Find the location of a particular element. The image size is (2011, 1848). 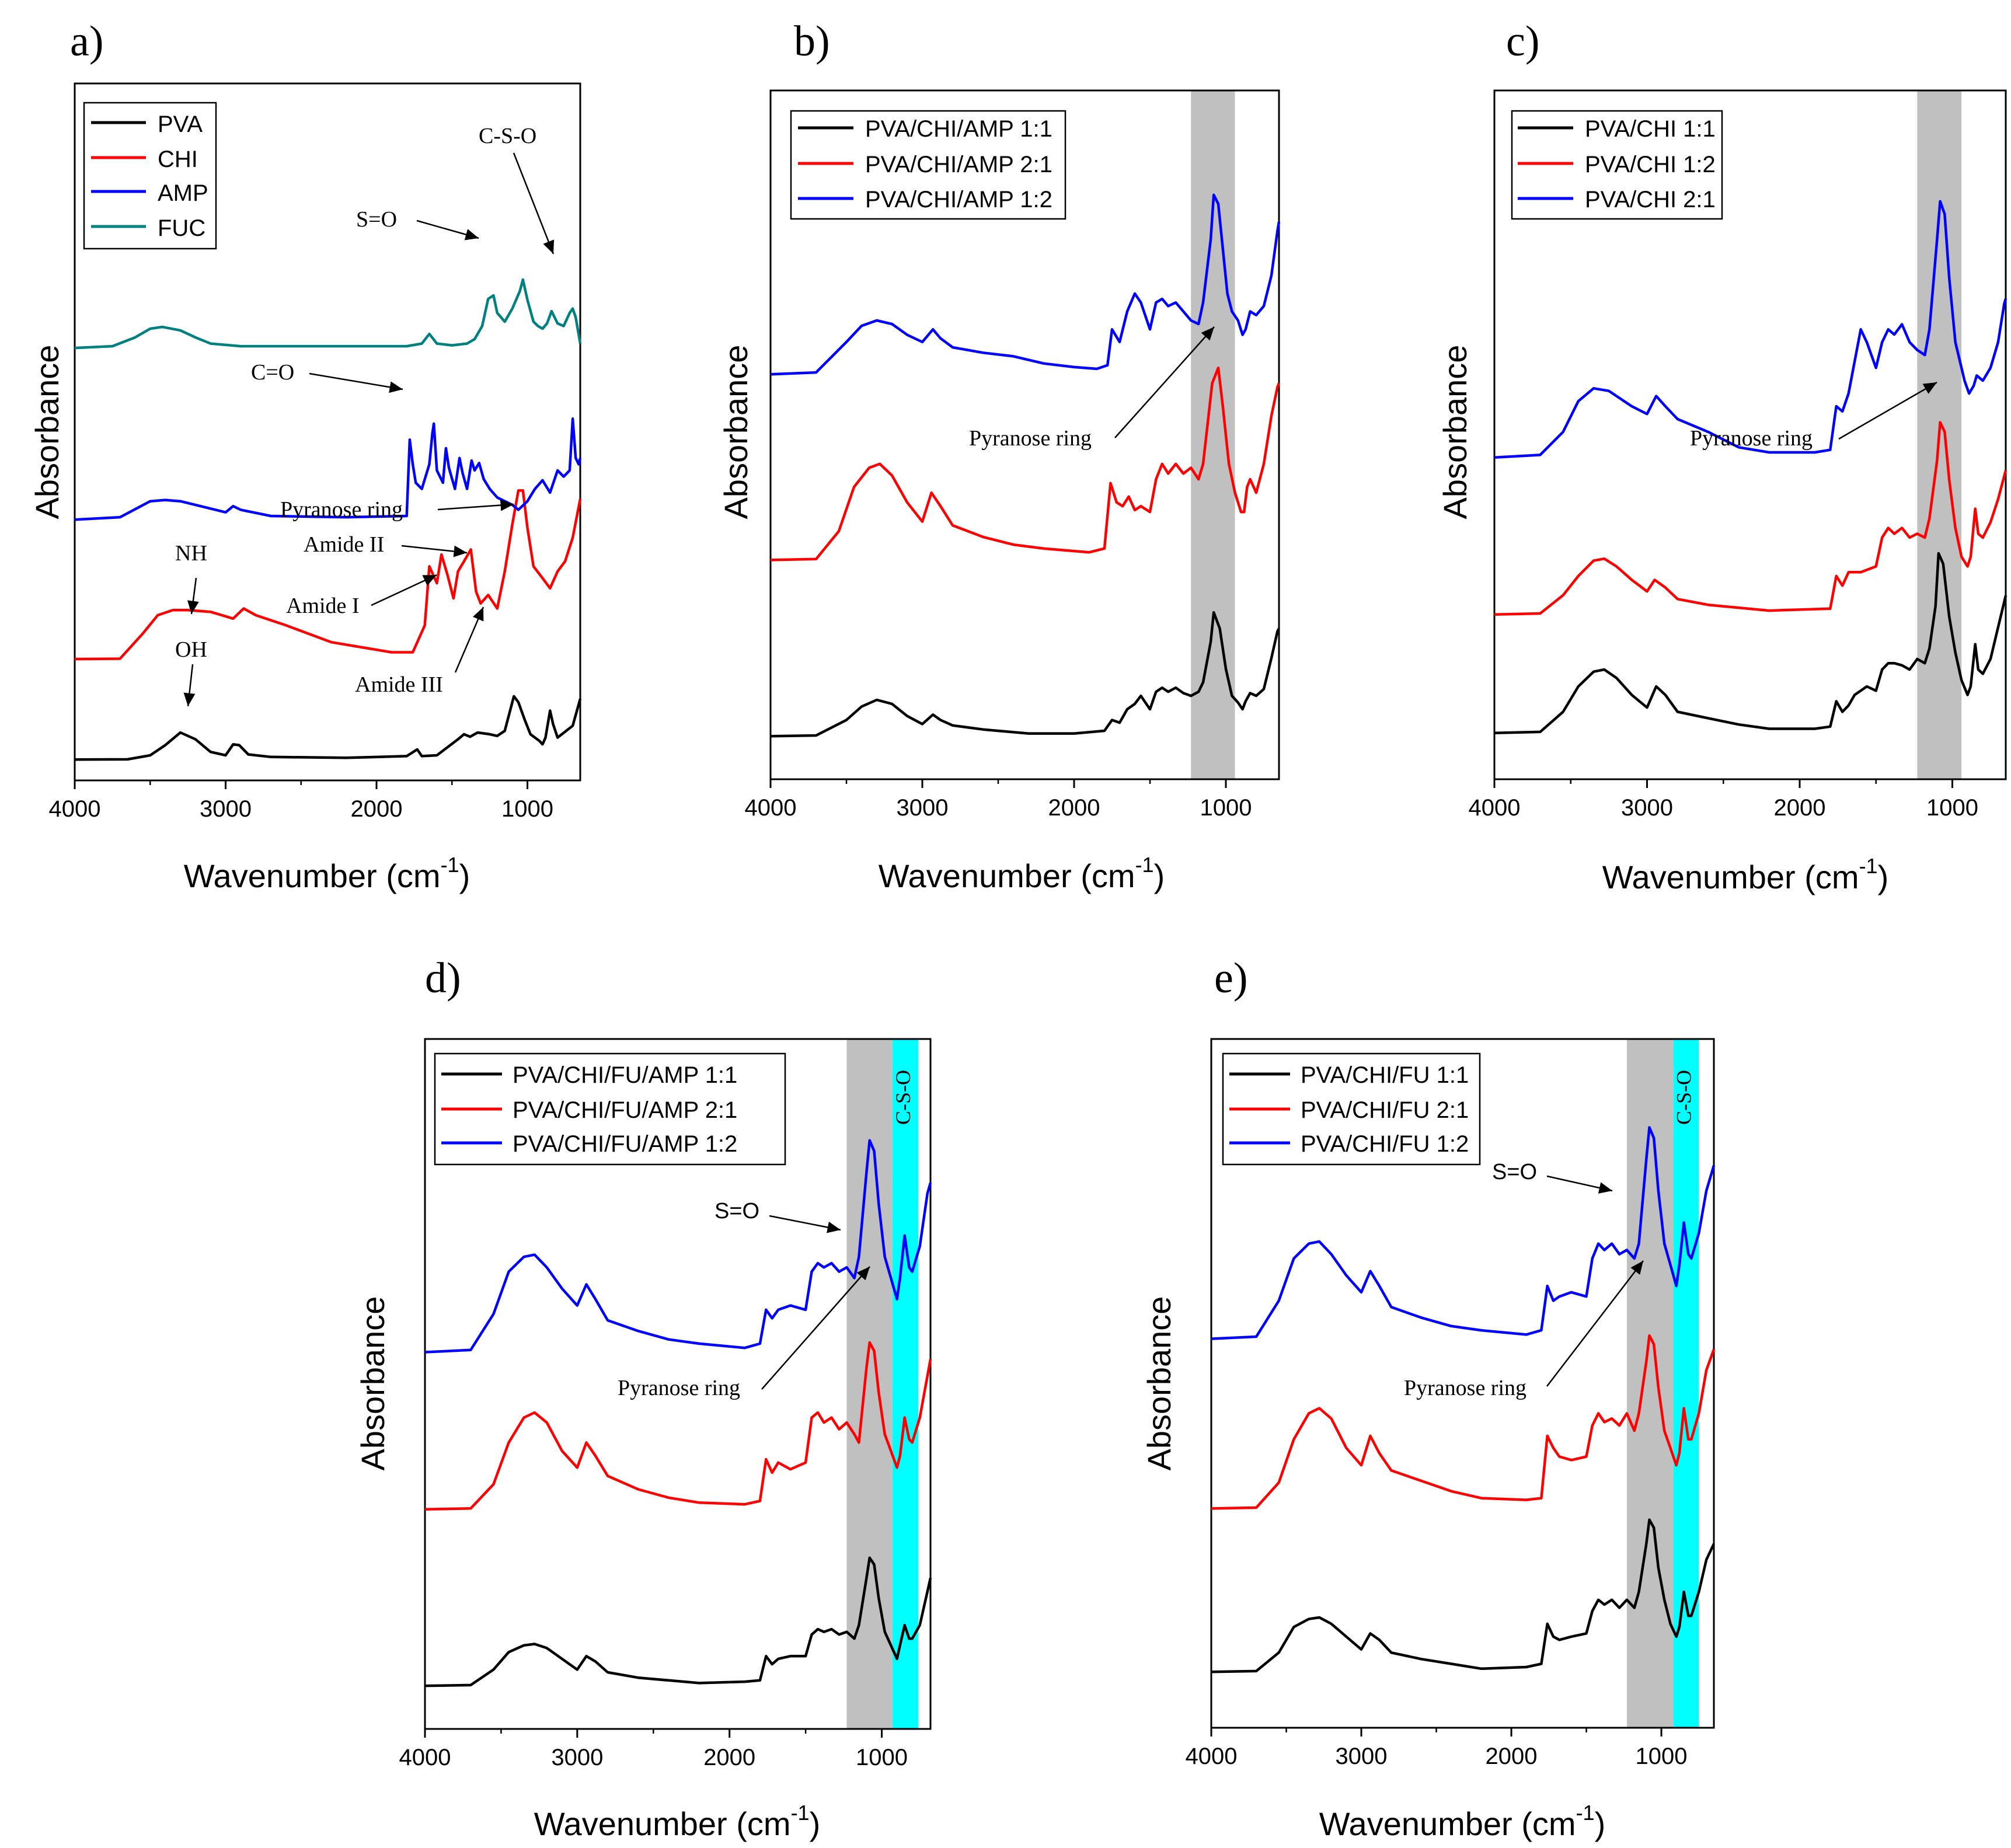

xtick-label-a-1000: 1000 is located at coordinates (527, 809).